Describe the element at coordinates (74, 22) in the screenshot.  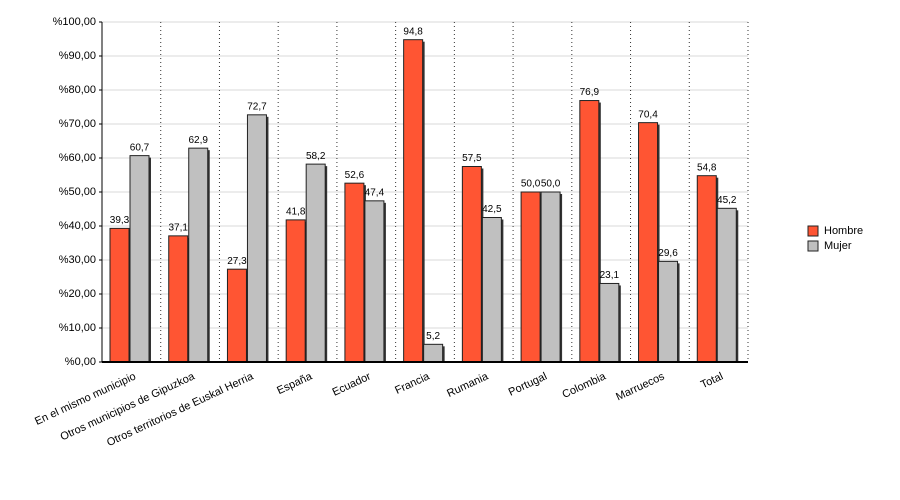
I see `y-tick-label: %100,00` at that location.